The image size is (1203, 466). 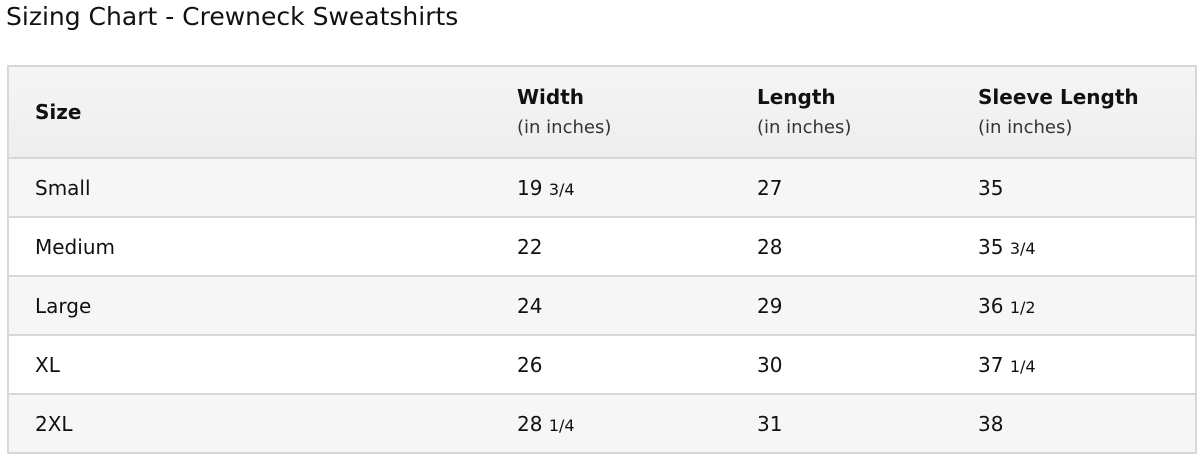 I want to click on cell-value: XL, so click(x=47, y=364).